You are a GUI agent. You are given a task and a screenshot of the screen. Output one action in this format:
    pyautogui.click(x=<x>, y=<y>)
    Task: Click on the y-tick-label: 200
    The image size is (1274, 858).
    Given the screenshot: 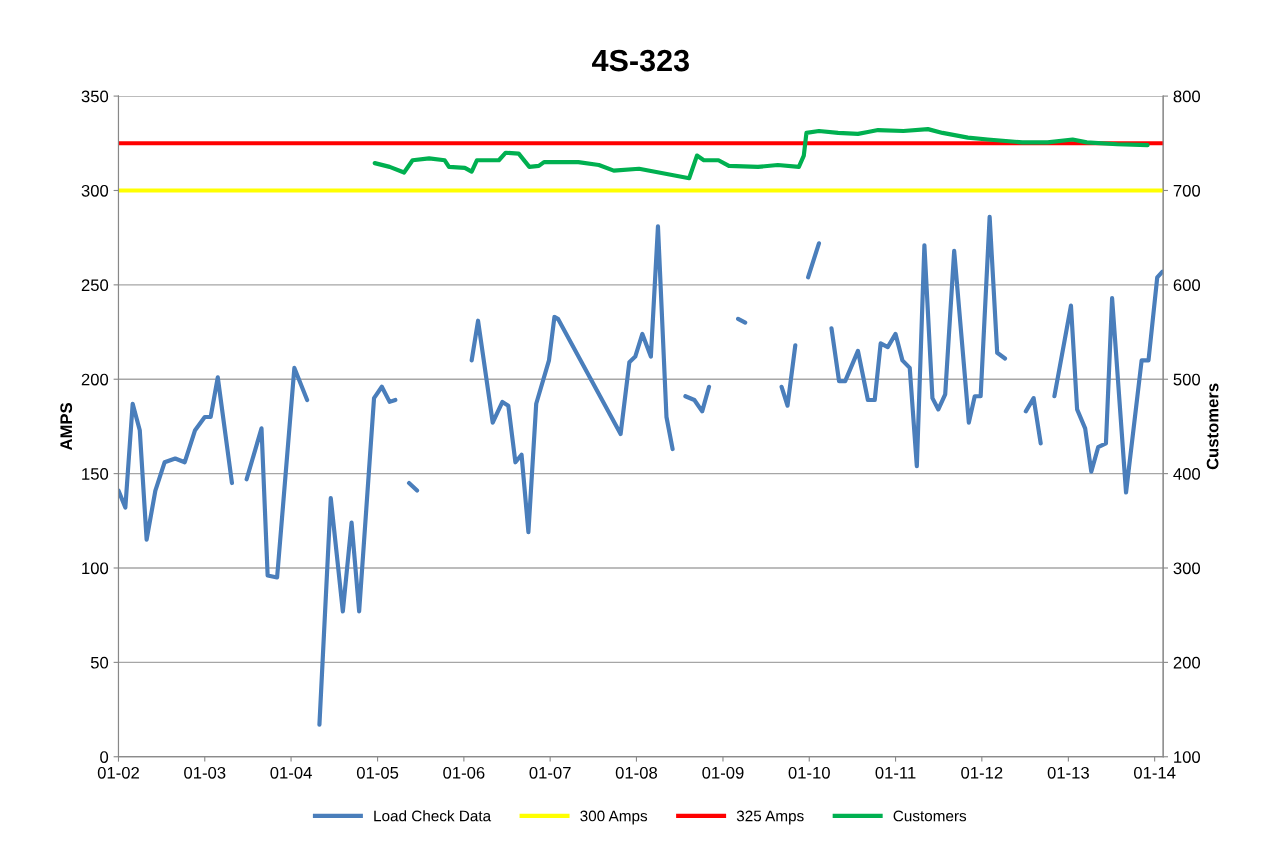 What is the action you would take?
    pyautogui.click(x=95, y=379)
    